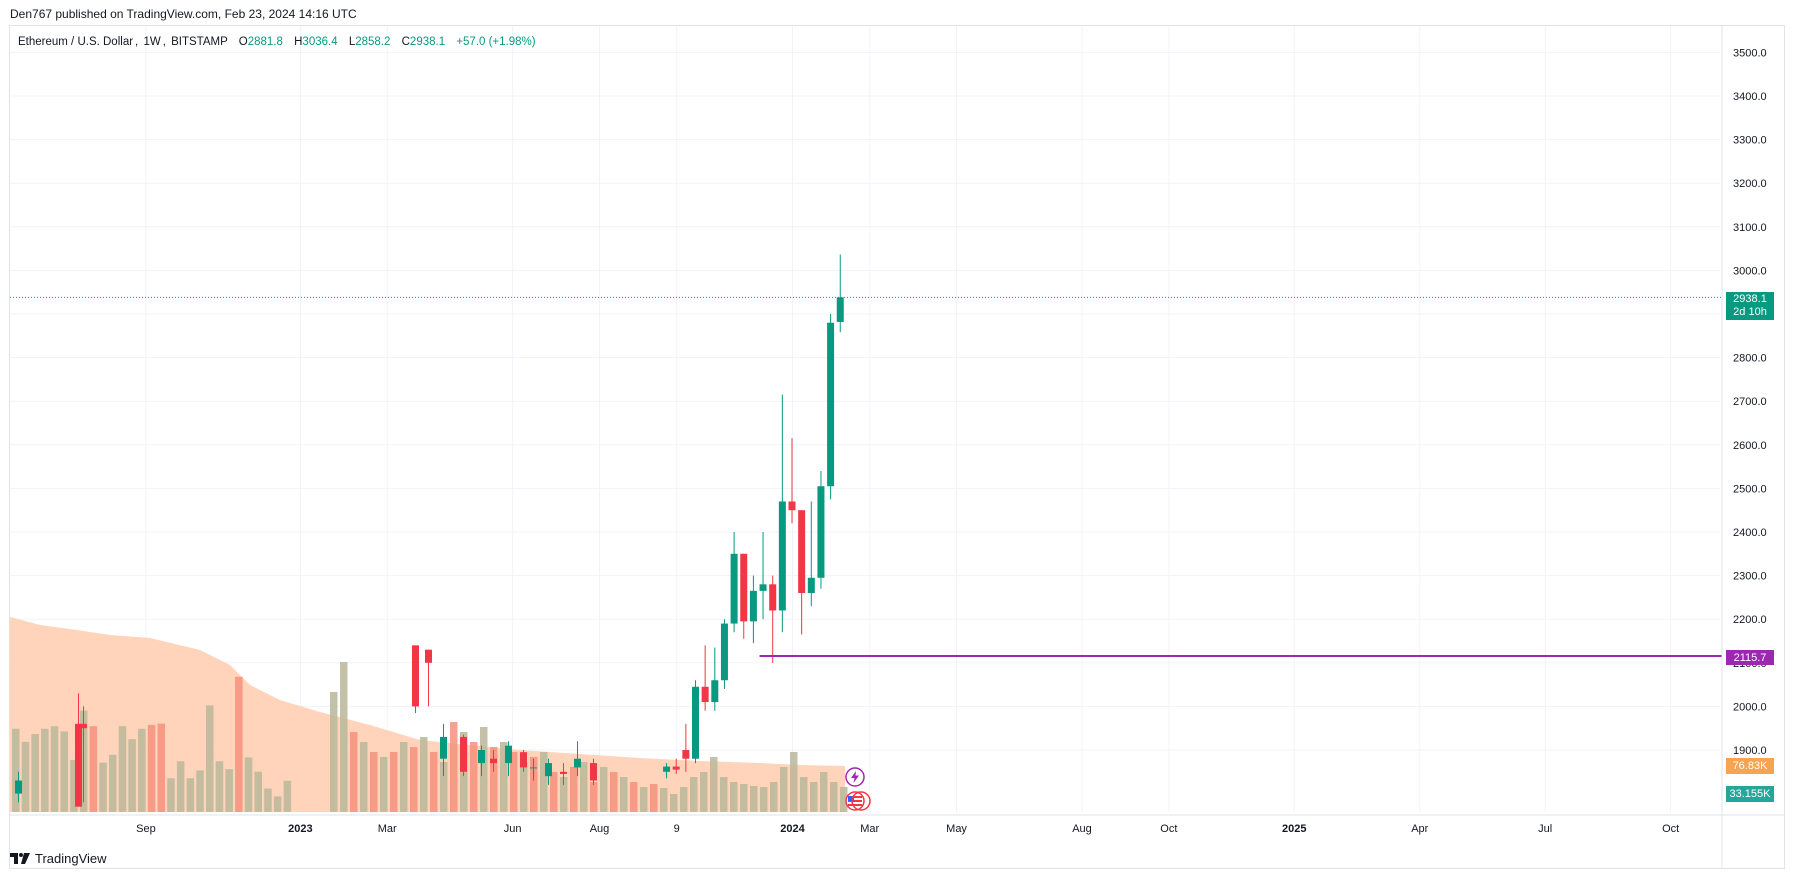 The height and width of the screenshot is (877, 1794). What do you see at coordinates (1294, 829) in the screenshot?
I see `x-axis-tick-label: 2025` at bounding box center [1294, 829].